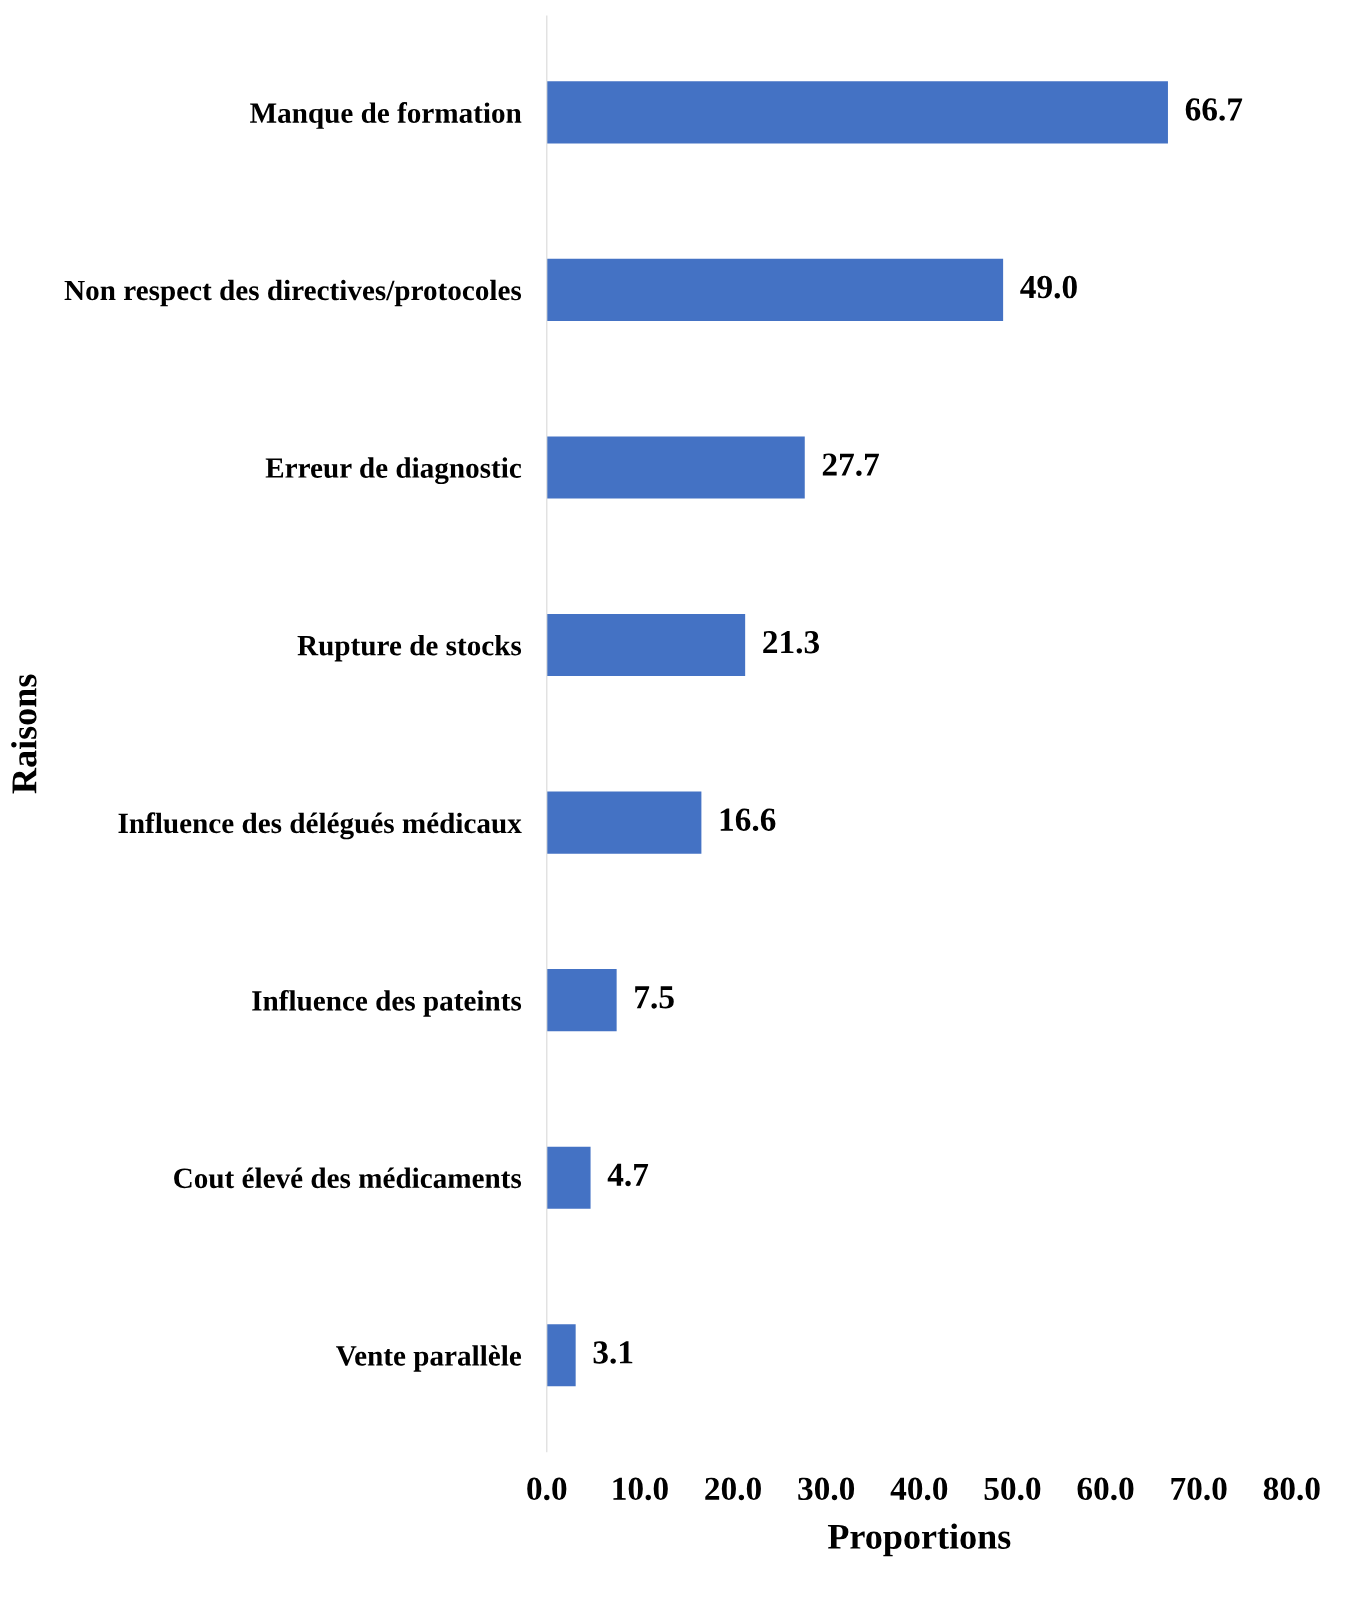 Image resolution: width=1367 pixels, height=1604 pixels. I want to click on data-label: 4.7, so click(628, 1175).